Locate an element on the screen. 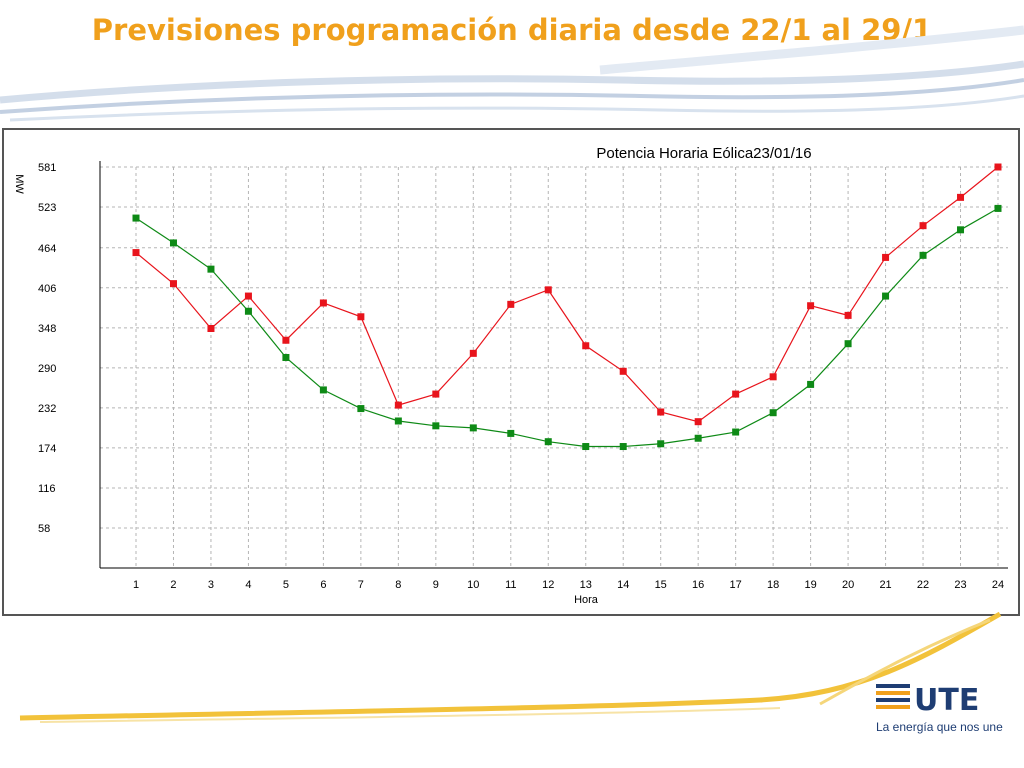 The image size is (1024, 768). tagline: La energía que nos une is located at coordinates (939, 727).